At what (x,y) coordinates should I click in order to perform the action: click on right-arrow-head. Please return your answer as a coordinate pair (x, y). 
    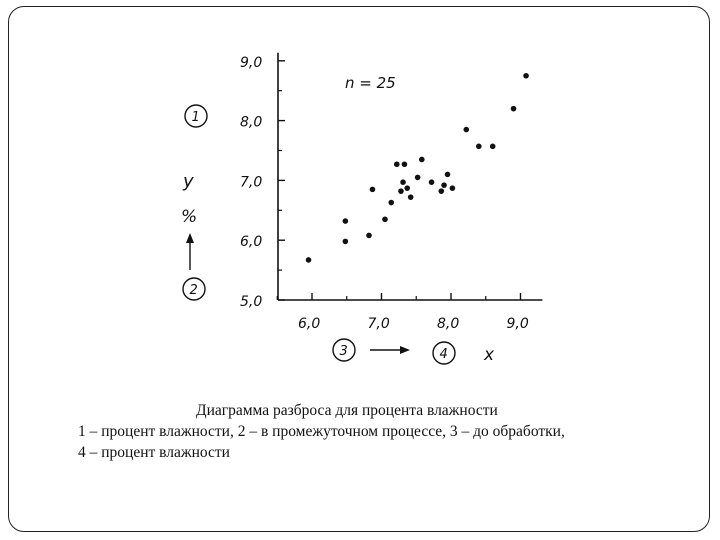
    Looking at the image, I should click on (405, 350).